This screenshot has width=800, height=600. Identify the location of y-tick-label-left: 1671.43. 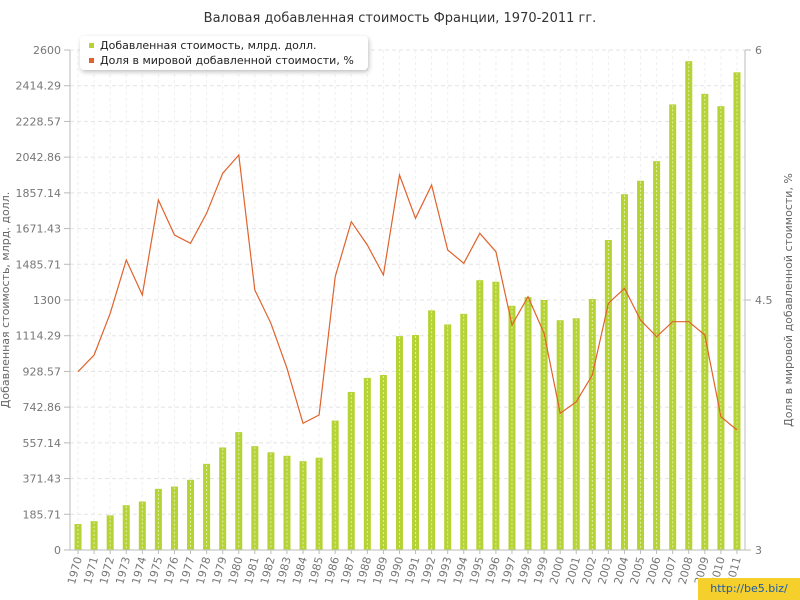
(39, 229).